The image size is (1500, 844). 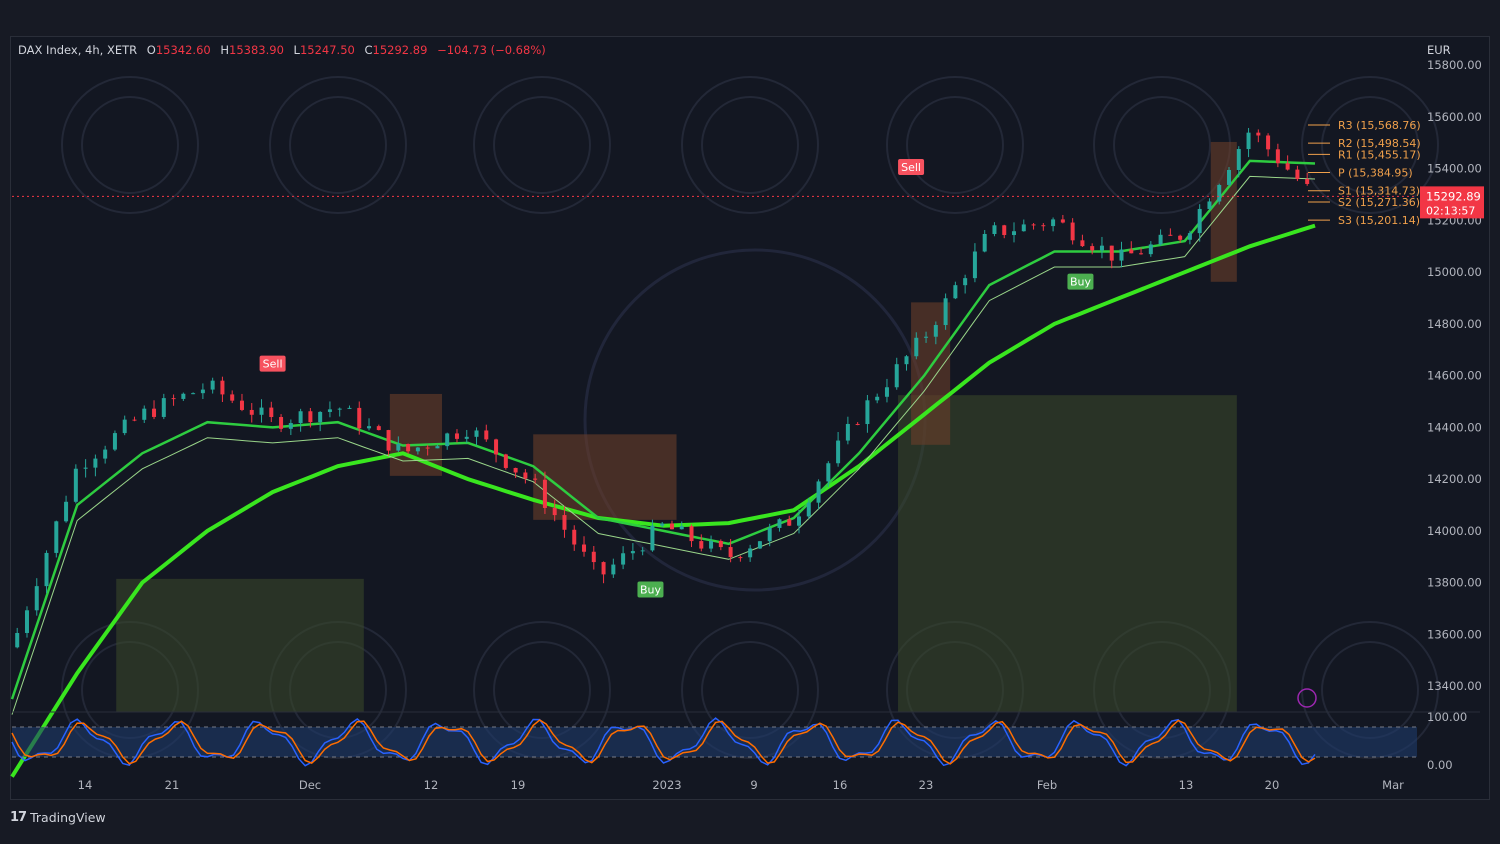 I want to click on pivot-label: R3 (15,568.76), so click(x=1379, y=125).